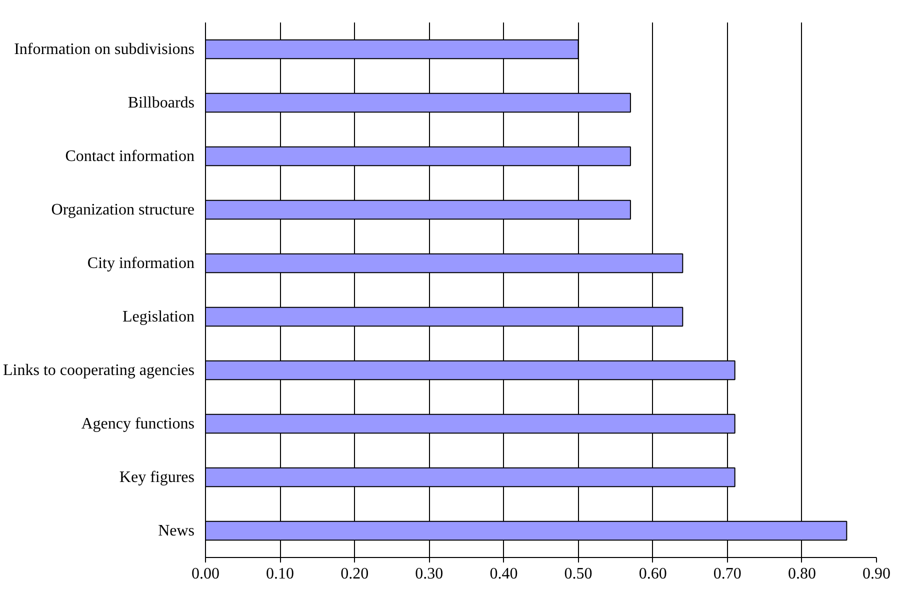 The width and height of the screenshot is (902, 599). I want to click on x-tick-label: 0.60, so click(652, 574).